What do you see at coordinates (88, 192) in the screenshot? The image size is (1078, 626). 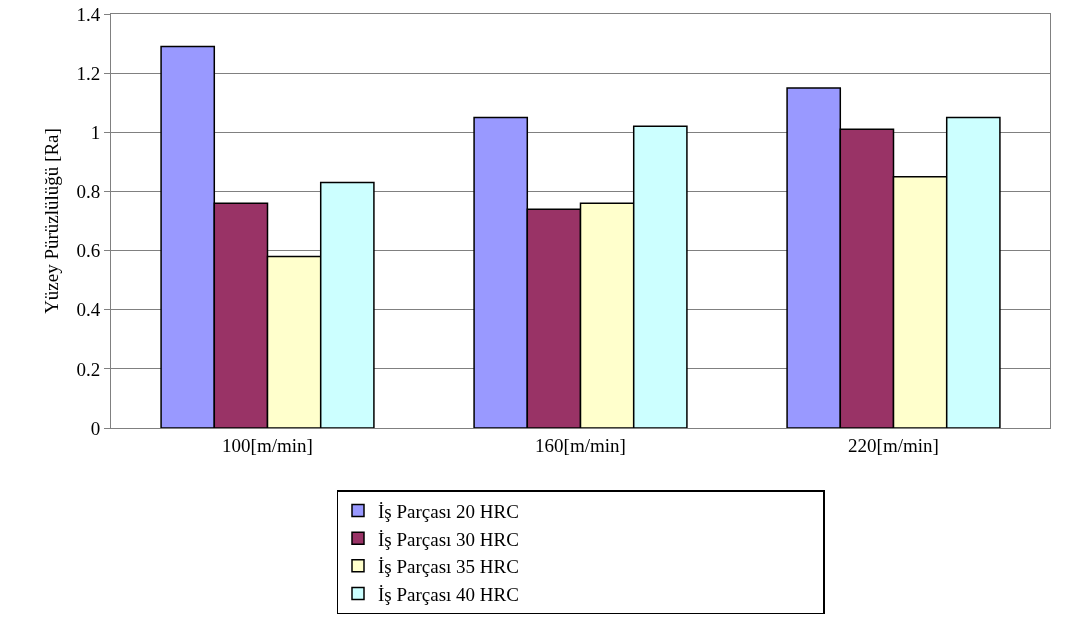 I see `y-tick-label: 0.8` at bounding box center [88, 192].